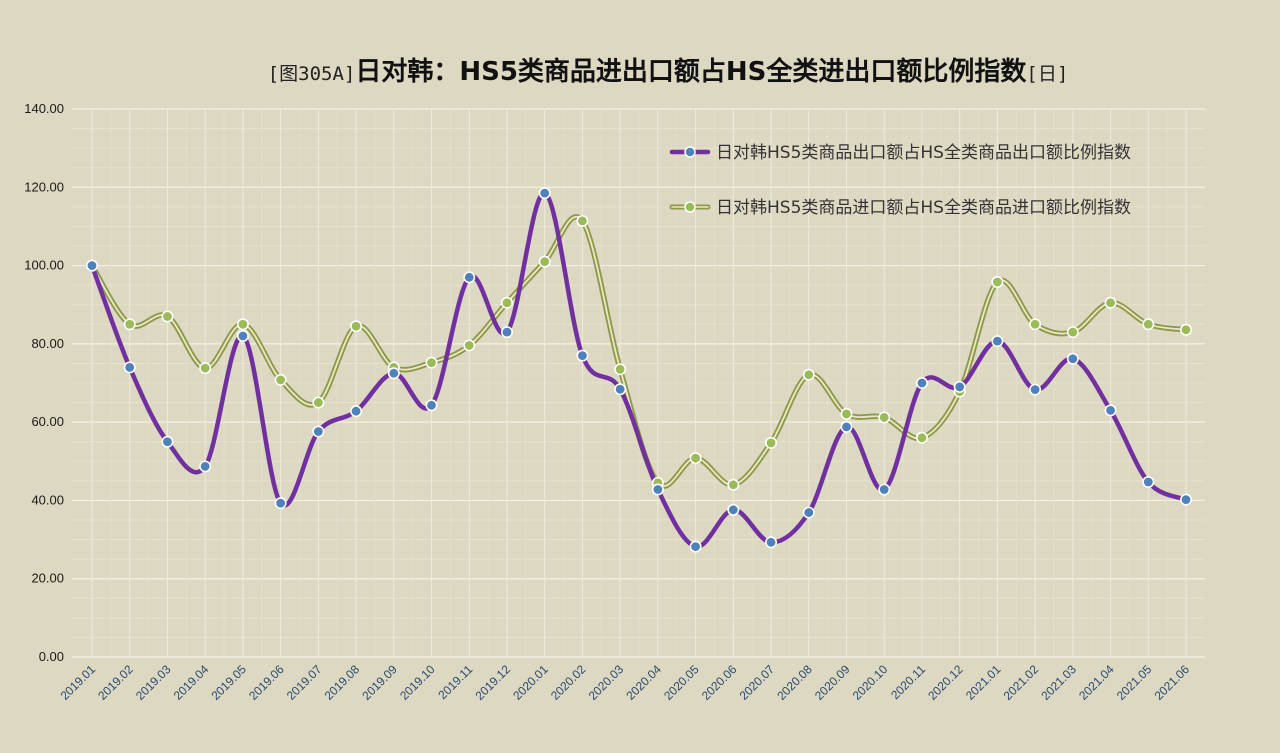 The width and height of the screenshot is (1280, 753). What do you see at coordinates (691, 71) in the screenshot?
I see `chart-title-main: 日对韩：HS5类商品进出口额占HS全类进出口额比例指数` at bounding box center [691, 71].